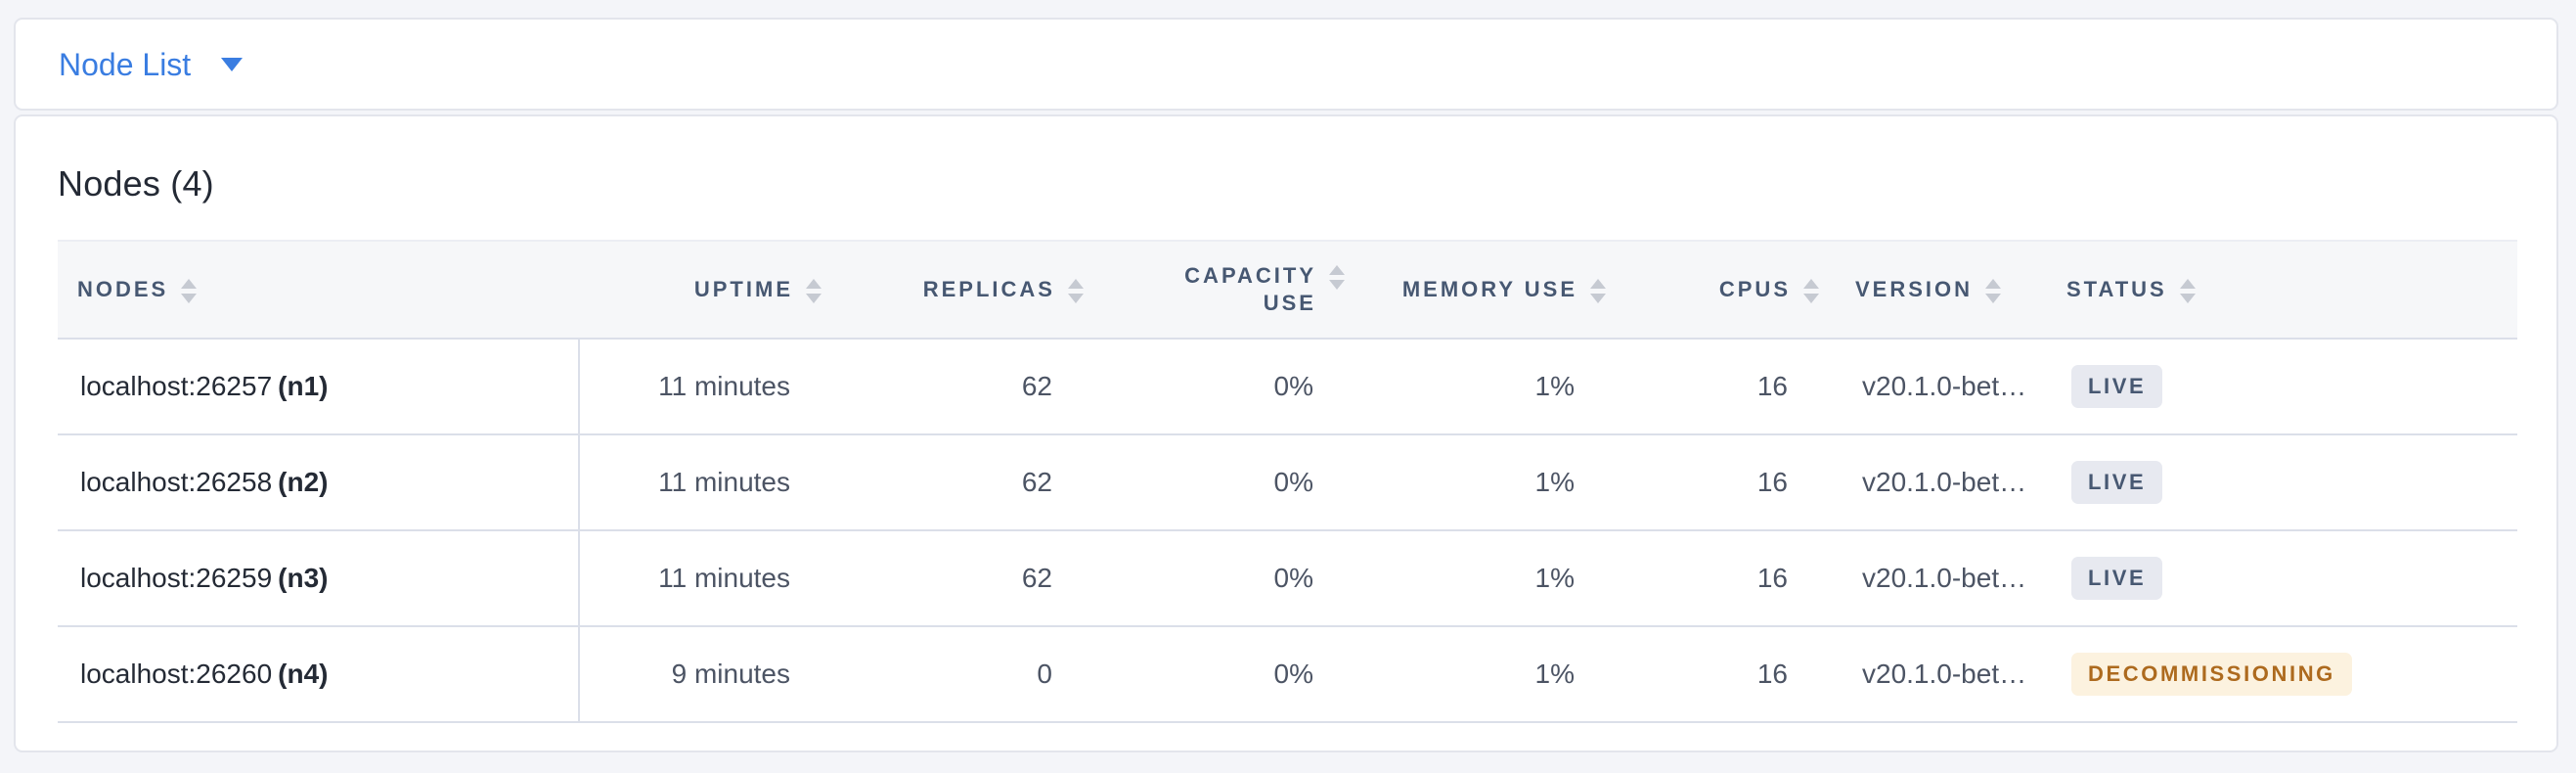 Image resolution: width=2576 pixels, height=773 pixels. I want to click on view-selector-dropdown: Node List, so click(151, 64).